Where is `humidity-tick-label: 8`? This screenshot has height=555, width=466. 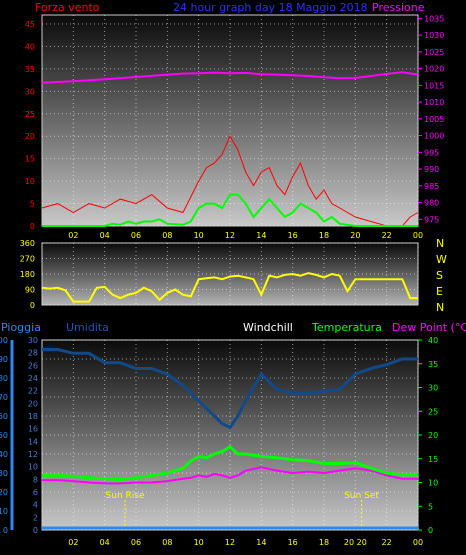
humidity-tick-label: 8 is located at coordinates (35, 479).